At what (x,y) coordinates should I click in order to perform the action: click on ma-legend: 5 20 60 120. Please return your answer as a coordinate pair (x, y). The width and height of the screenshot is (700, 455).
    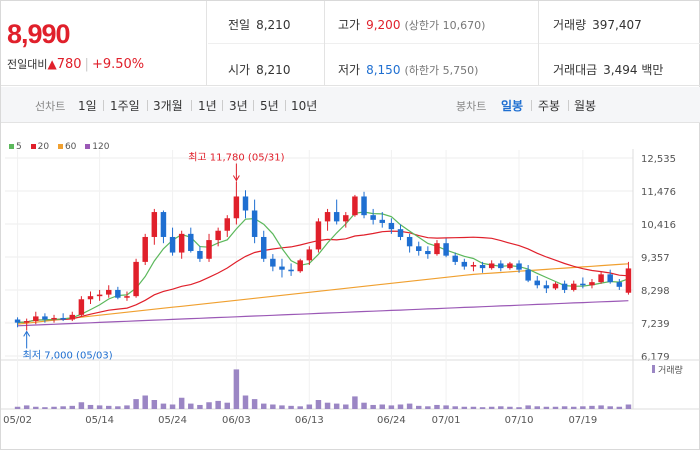
    Looking at the image, I should click on (62, 147).